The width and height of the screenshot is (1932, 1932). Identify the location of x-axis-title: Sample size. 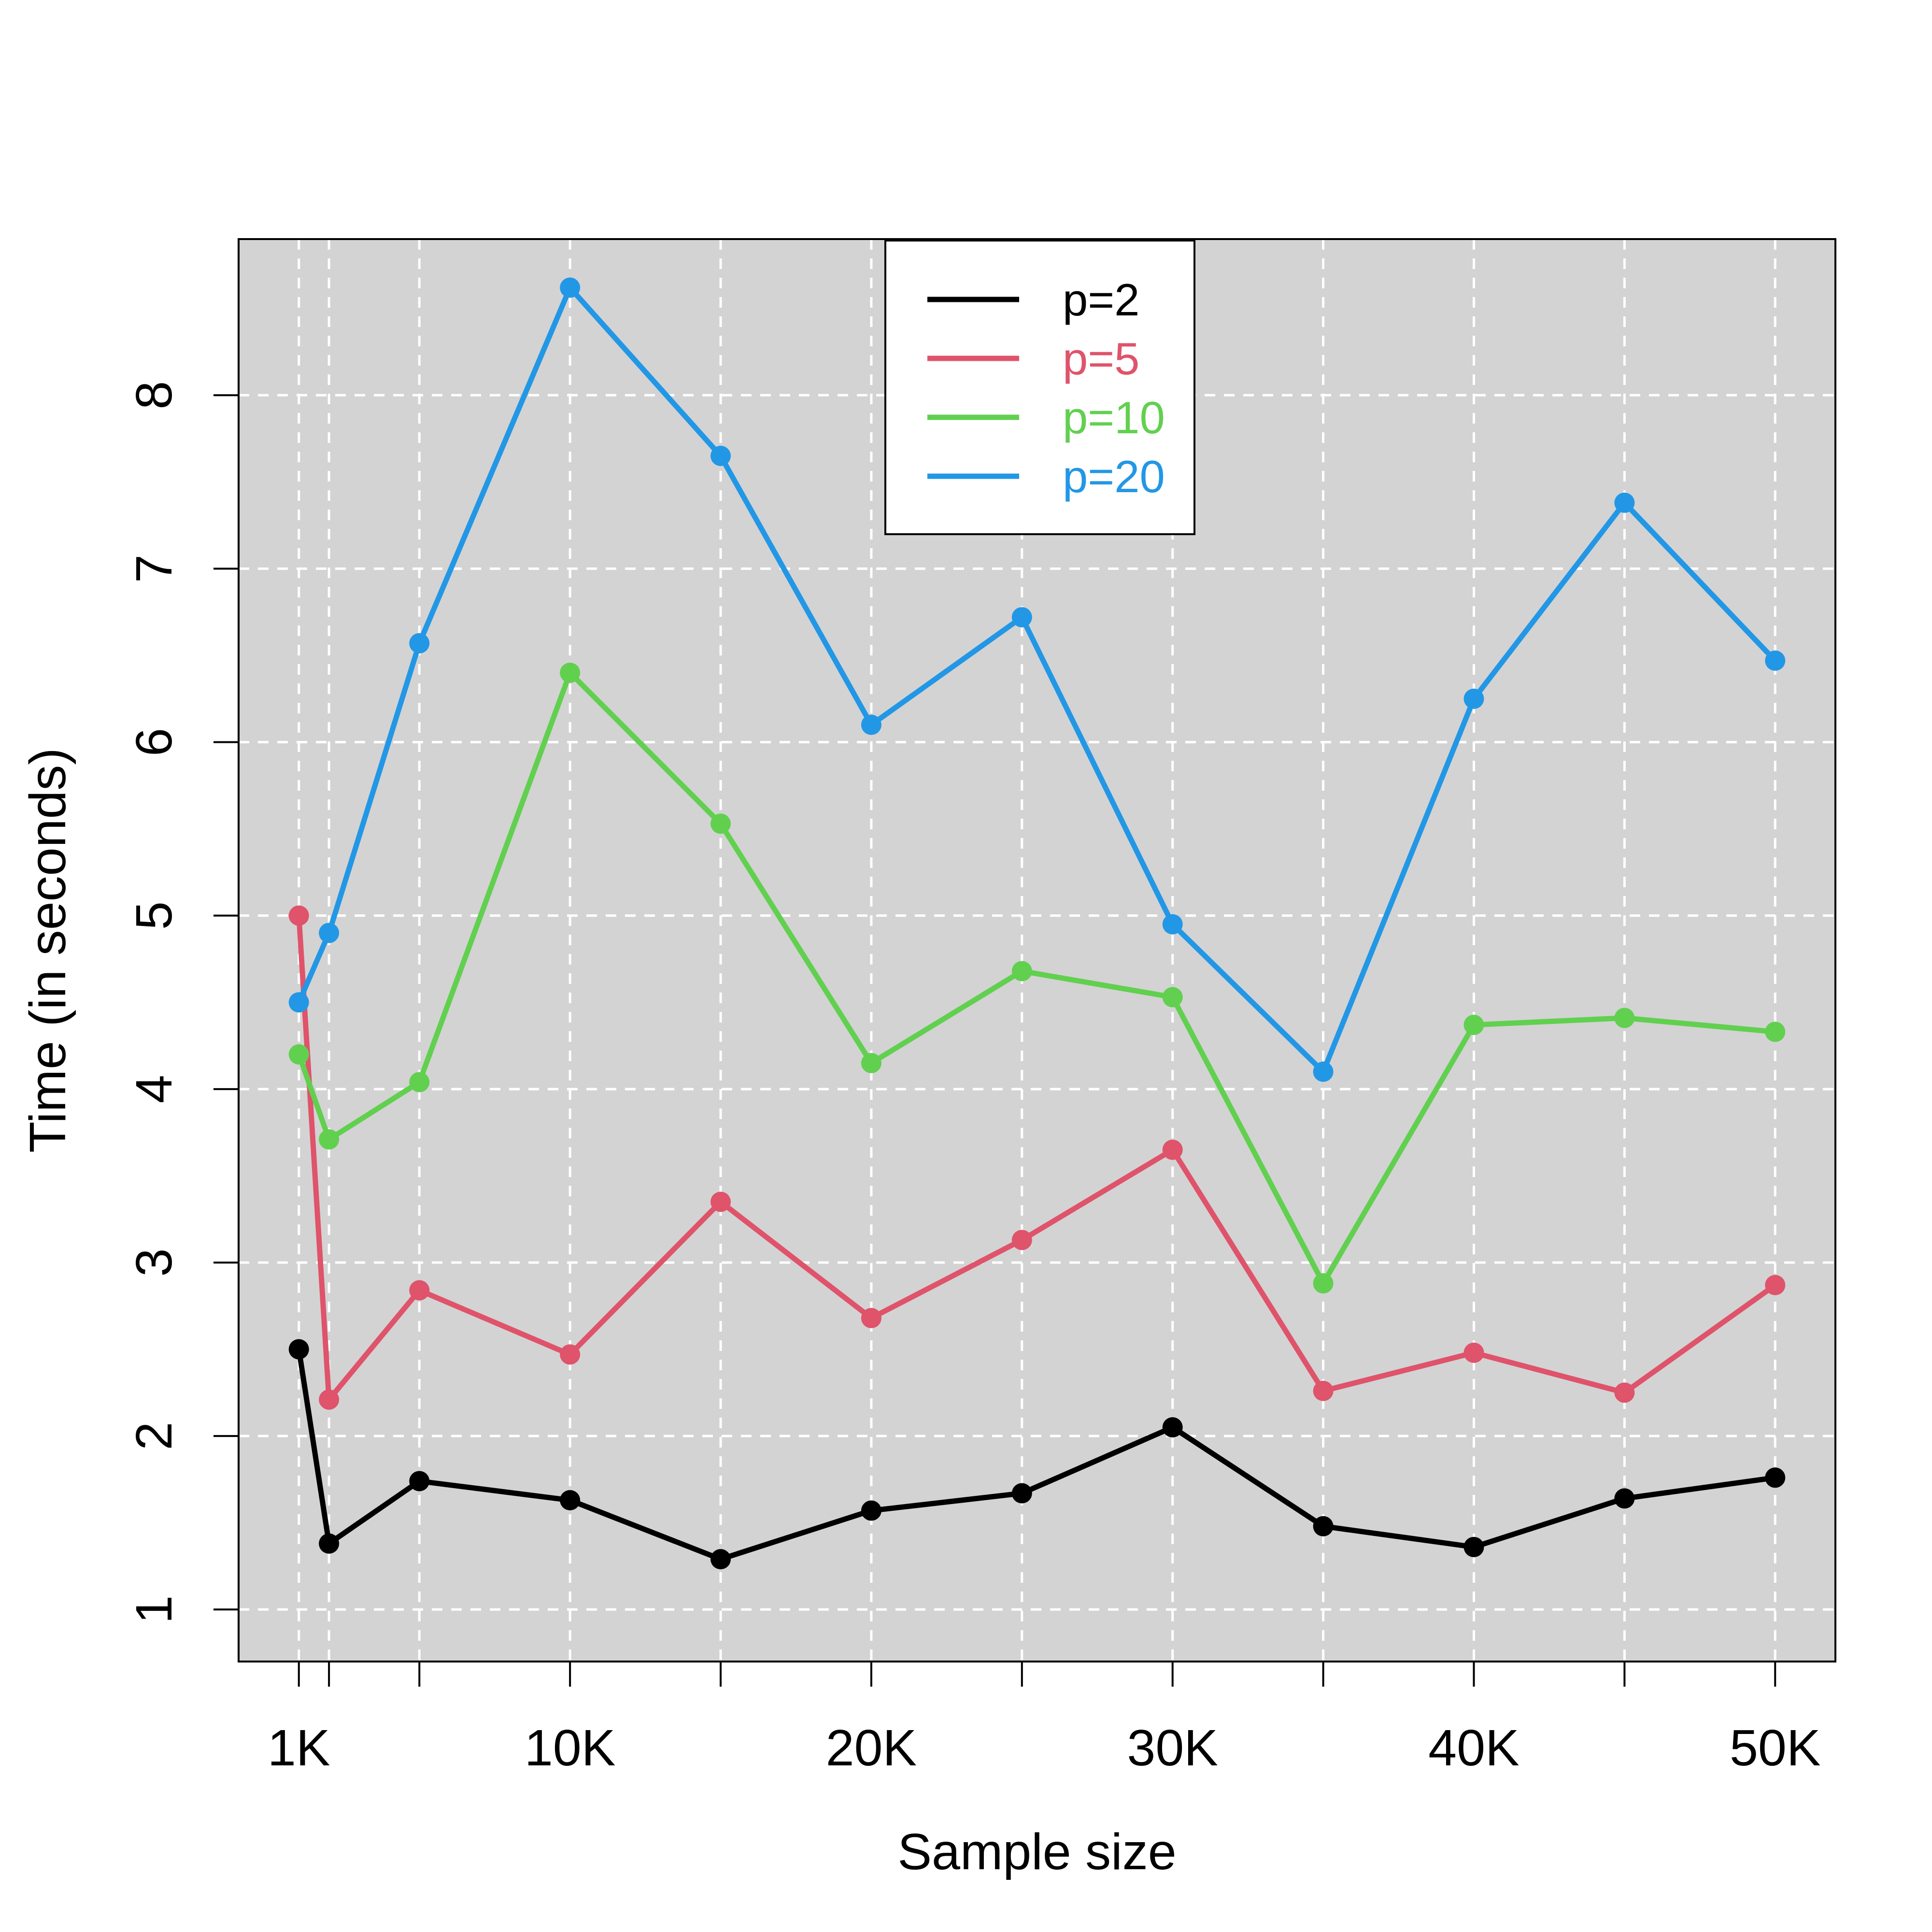
(1036, 1851).